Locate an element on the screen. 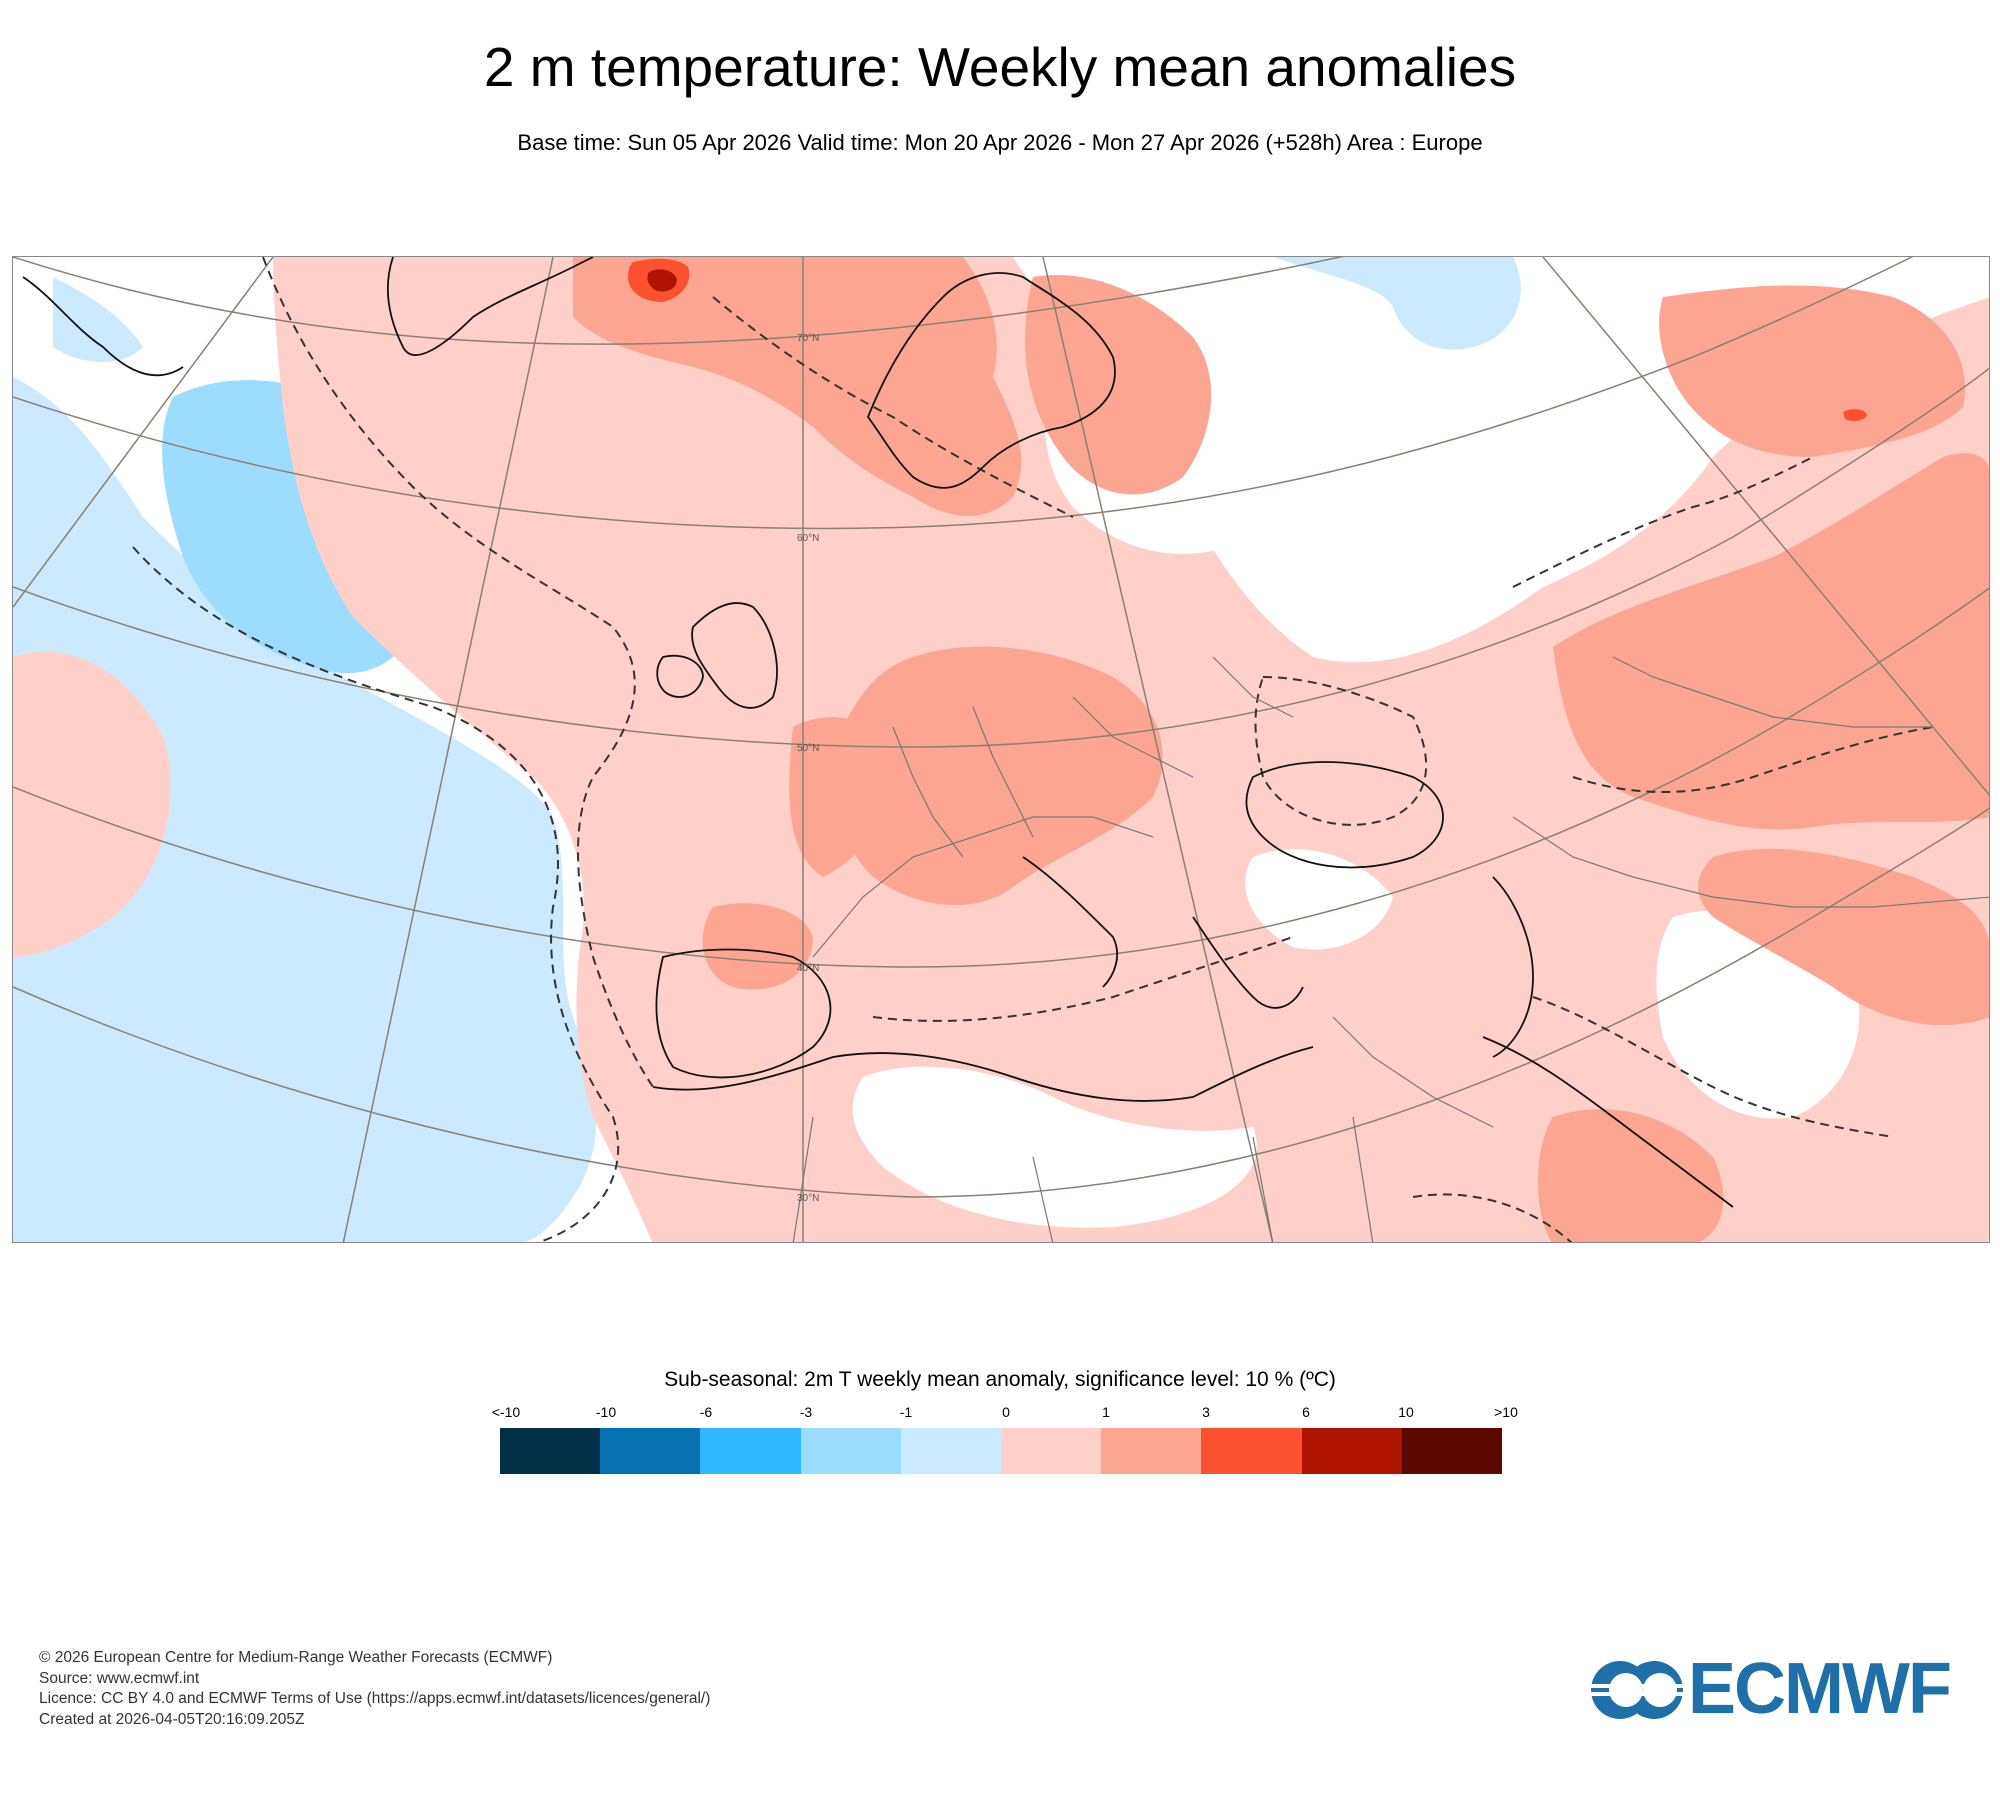 The image size is (2000, 1800). legend-label: 10 is located at coordinates (1406, 1412).